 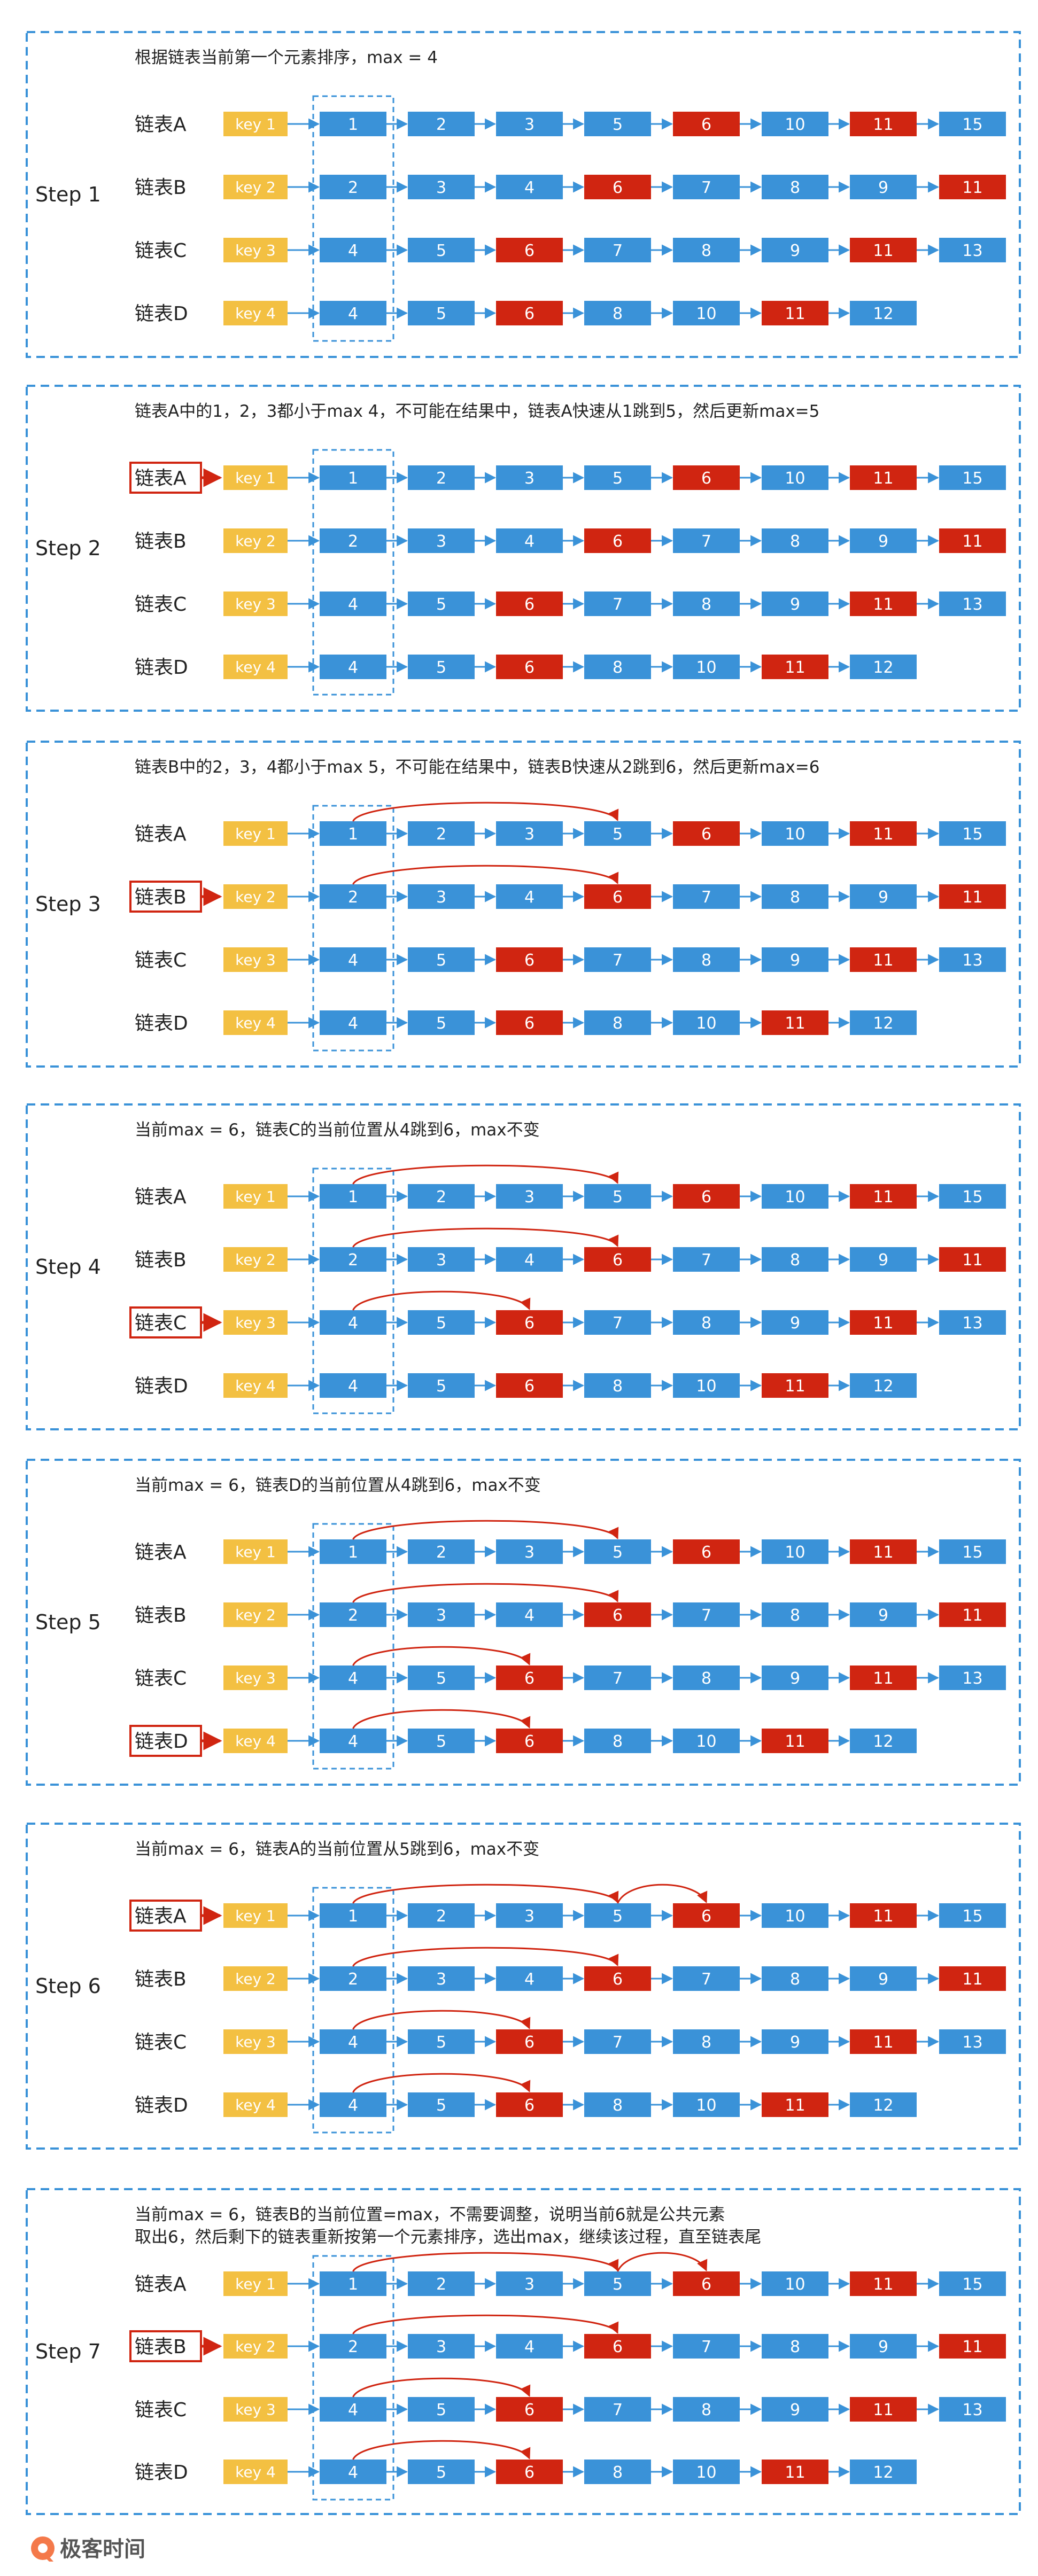 What do you see at coordinates (883, 1615) in the screenshot?
I see `node-value: 9` at bounding box center [883, 1615].